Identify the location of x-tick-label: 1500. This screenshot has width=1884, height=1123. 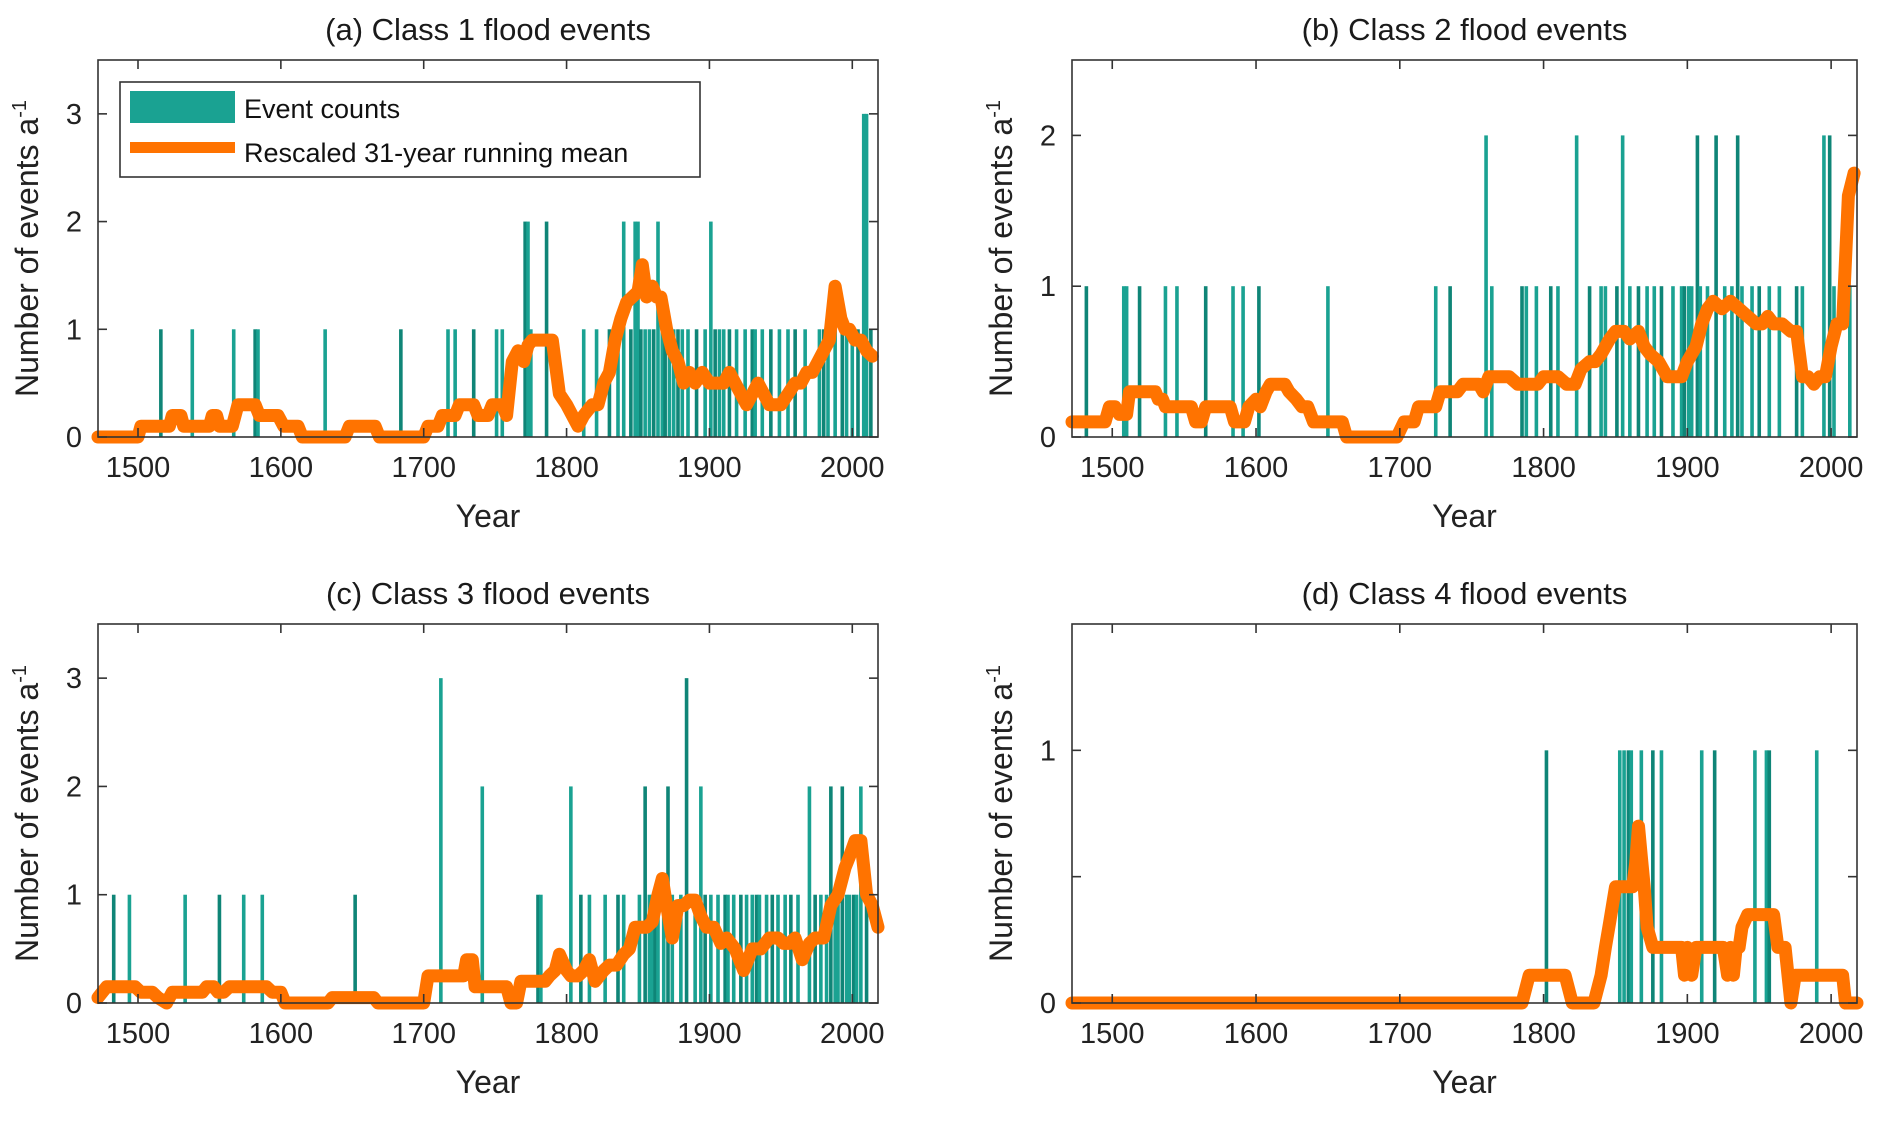
(1112, 1034).